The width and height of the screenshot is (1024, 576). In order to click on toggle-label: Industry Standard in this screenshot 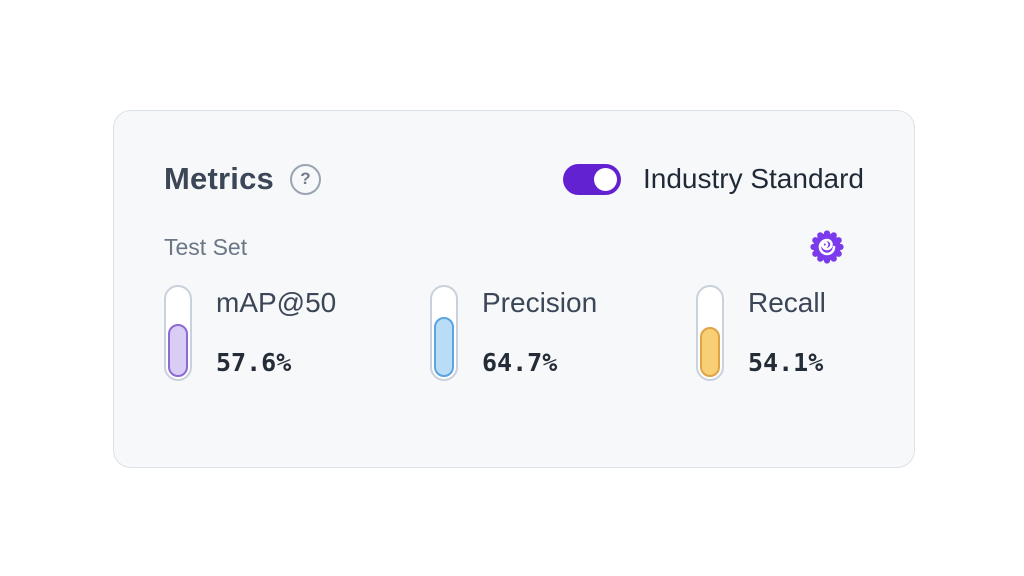, I will do `click(753, 178)`.